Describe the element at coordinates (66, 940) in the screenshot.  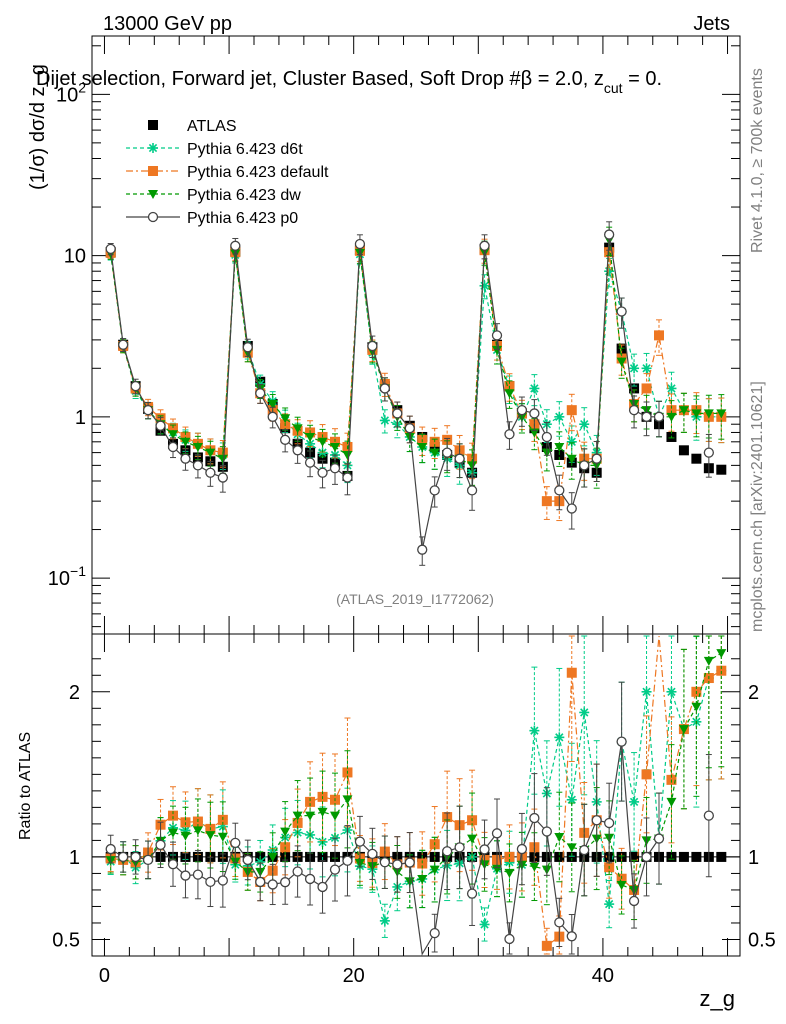
I see `ratio-y-tick-label: 0.5` at that location.